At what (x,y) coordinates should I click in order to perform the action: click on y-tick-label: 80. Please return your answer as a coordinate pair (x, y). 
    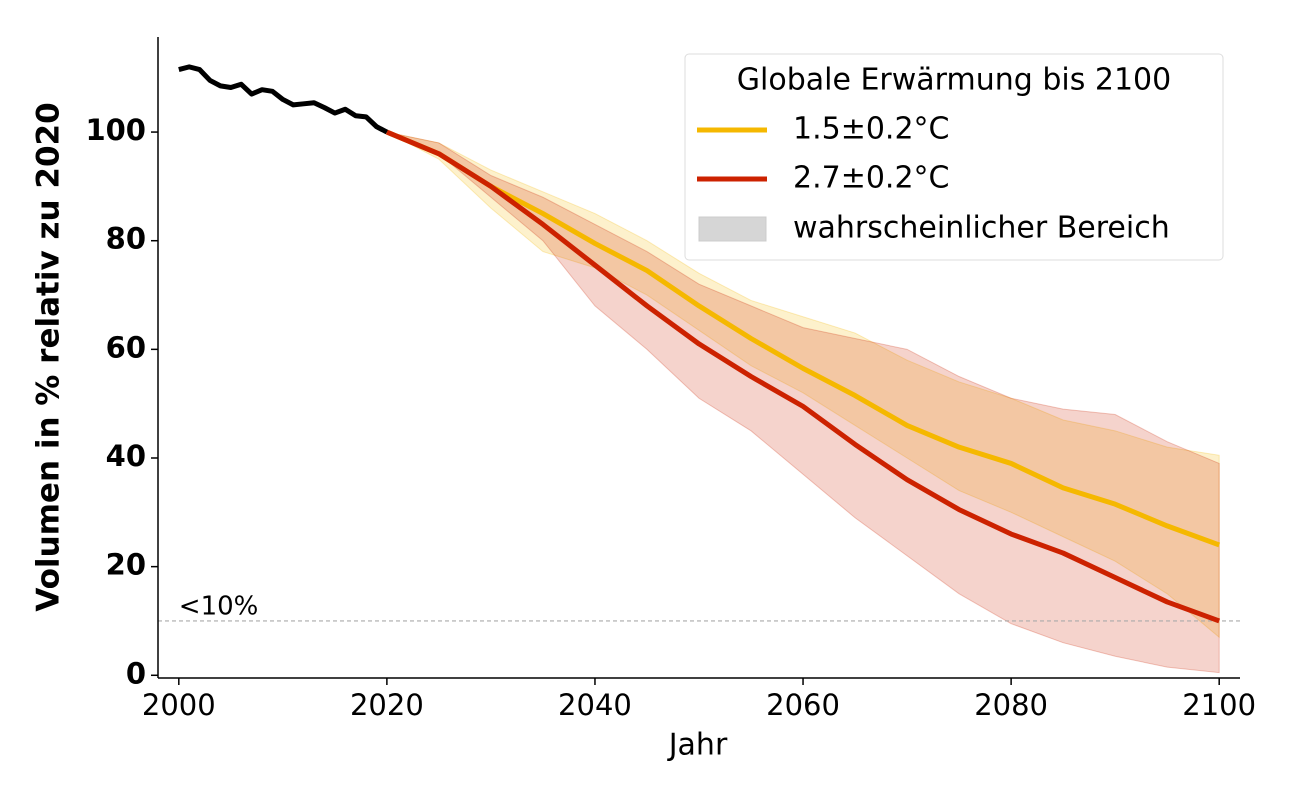
    Looking at the image, I should click on (126, 239).